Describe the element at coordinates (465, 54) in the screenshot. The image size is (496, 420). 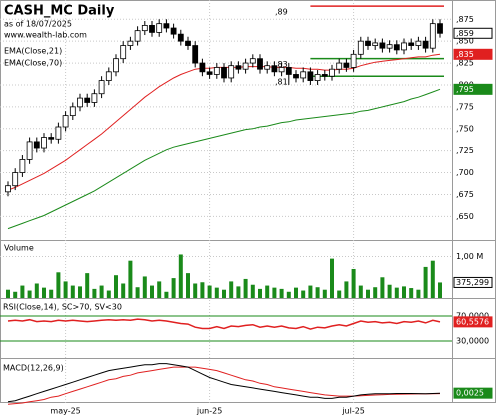
I see `value-label: ,835` at that location.